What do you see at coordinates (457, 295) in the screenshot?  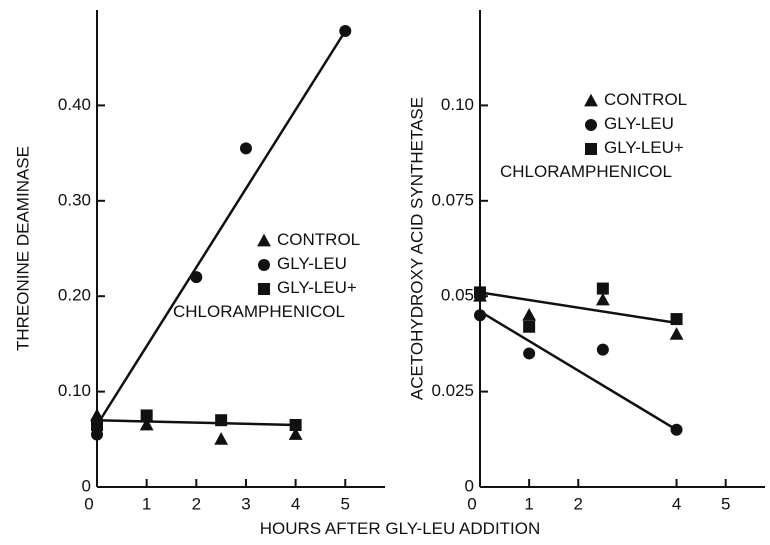 I see `y-tick-label: 0.05` at bounding box center [457, 295].